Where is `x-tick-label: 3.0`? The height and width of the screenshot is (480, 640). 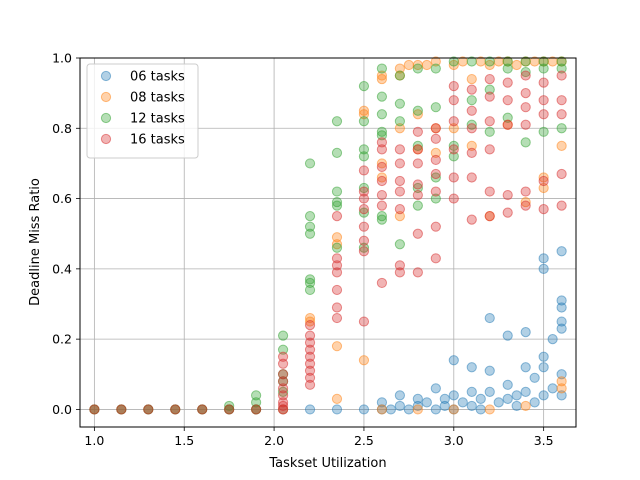
x-tick-label: 3.0 is located at coordinates (454, 440).